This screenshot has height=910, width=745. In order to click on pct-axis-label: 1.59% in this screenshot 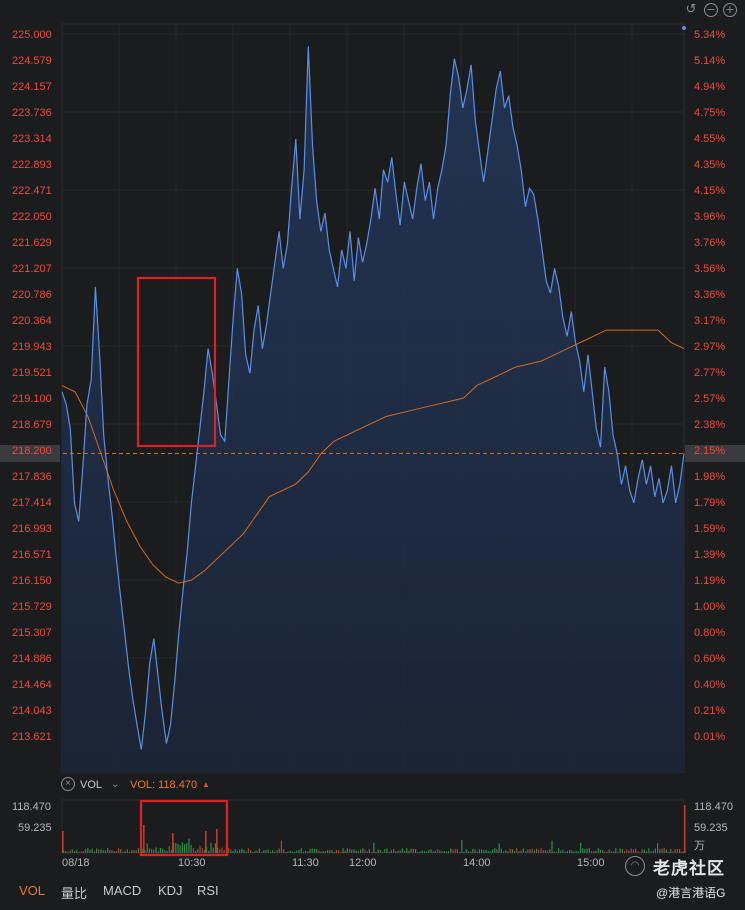, I will do `click(709, 529)`.